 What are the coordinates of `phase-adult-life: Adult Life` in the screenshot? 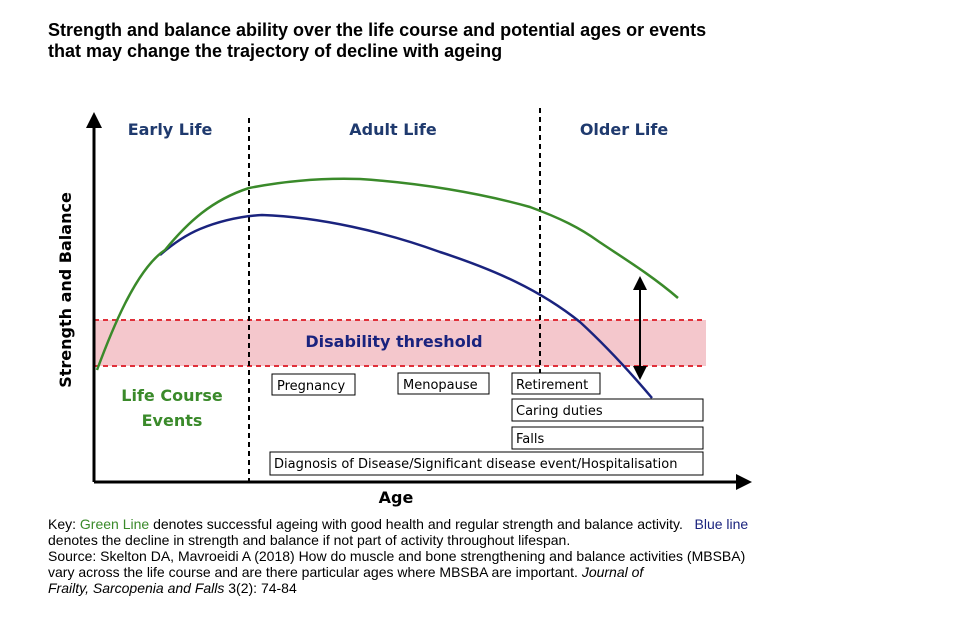 It's located at (393, 129).